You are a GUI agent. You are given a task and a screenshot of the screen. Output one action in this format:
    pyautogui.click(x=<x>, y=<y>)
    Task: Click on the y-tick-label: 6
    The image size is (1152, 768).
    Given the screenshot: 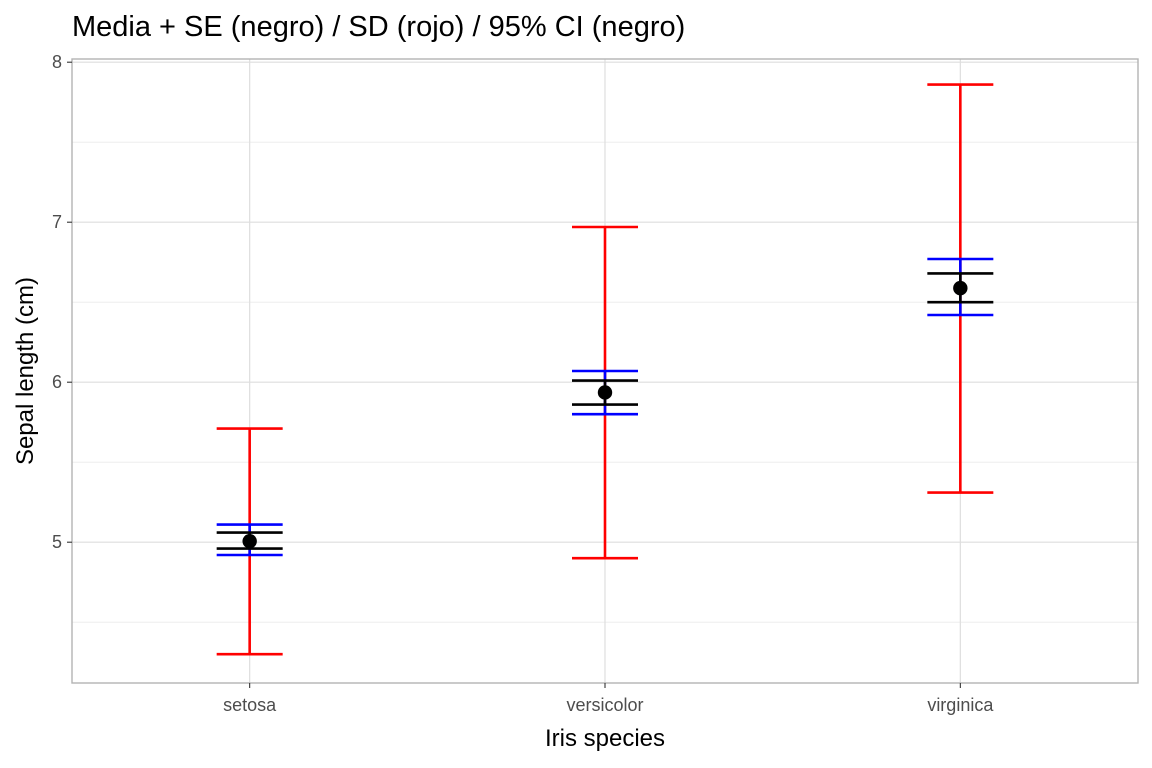 What is the action you would take?
    pyautogui.click(x=57, y=382)
    